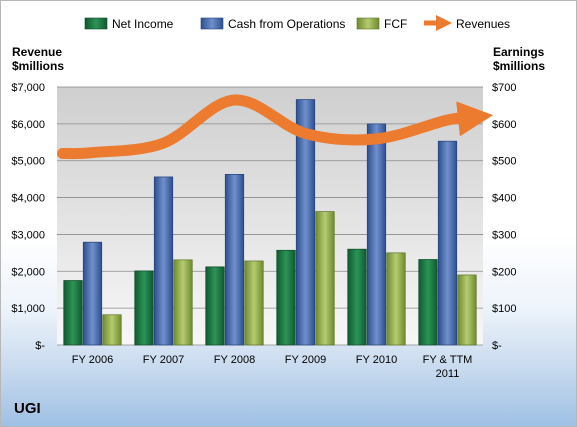 The image size is (577, 427). What do you see at coordinates (504, 162) in the screenshot?
I see `right-tick-label: $500` at bounding box center [504, 162].